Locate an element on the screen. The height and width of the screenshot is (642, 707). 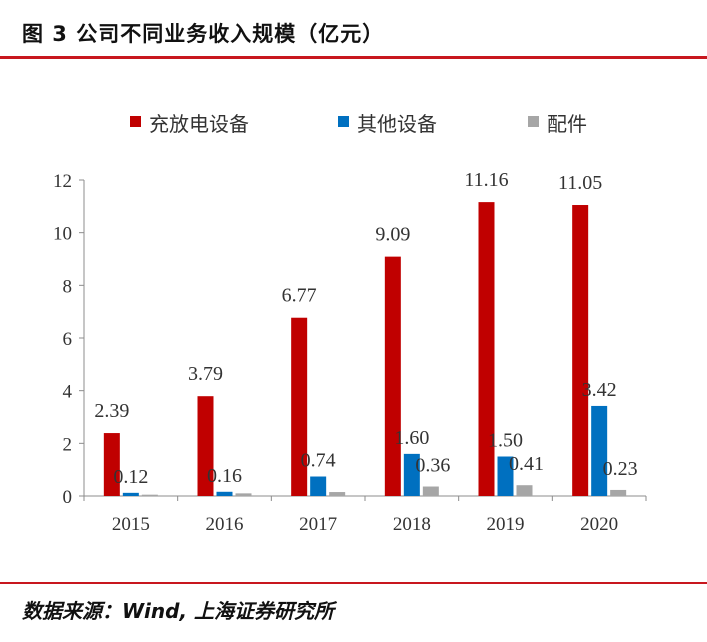
bar-2-2017 is located at coordinates (337, 494).